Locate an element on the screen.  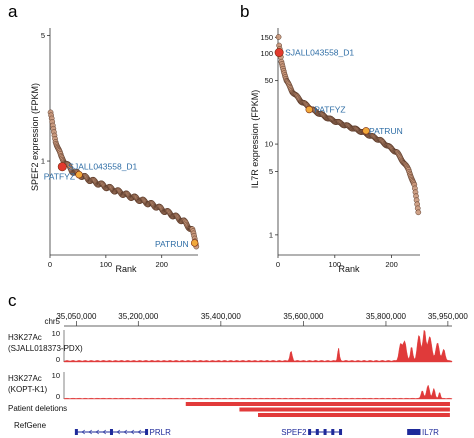
gene-name-label: PRLR is located at coordinates (161, 432).